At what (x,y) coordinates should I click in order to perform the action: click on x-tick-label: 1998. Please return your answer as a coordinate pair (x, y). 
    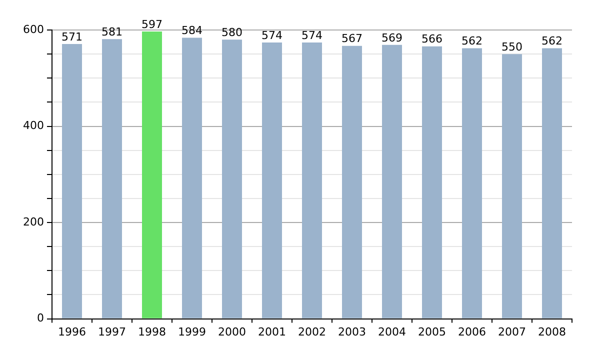
    Looking at the image, I should click on (152, 331).